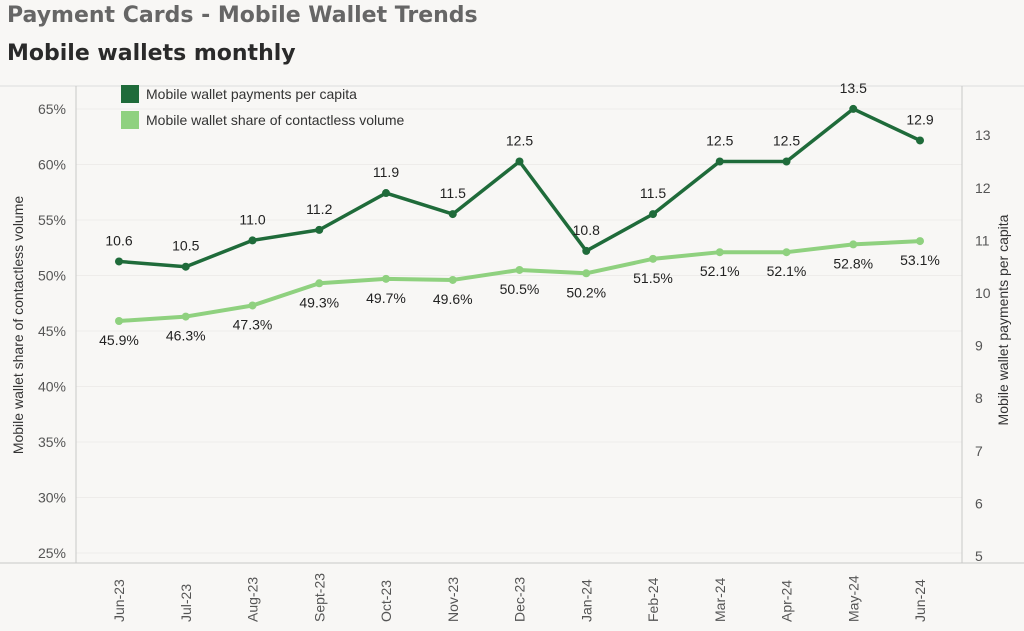  Describe the element at coordinates (118, 240) in the screenshot. I see `data-label: 10.6` at that location.